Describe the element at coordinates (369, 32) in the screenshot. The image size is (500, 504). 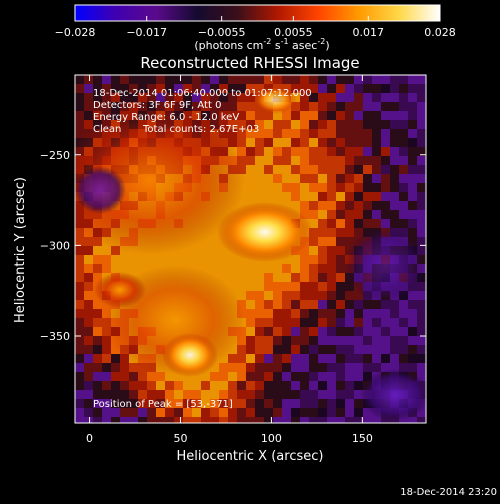
I see `colorbar-tick-label: 0.017` at that location.